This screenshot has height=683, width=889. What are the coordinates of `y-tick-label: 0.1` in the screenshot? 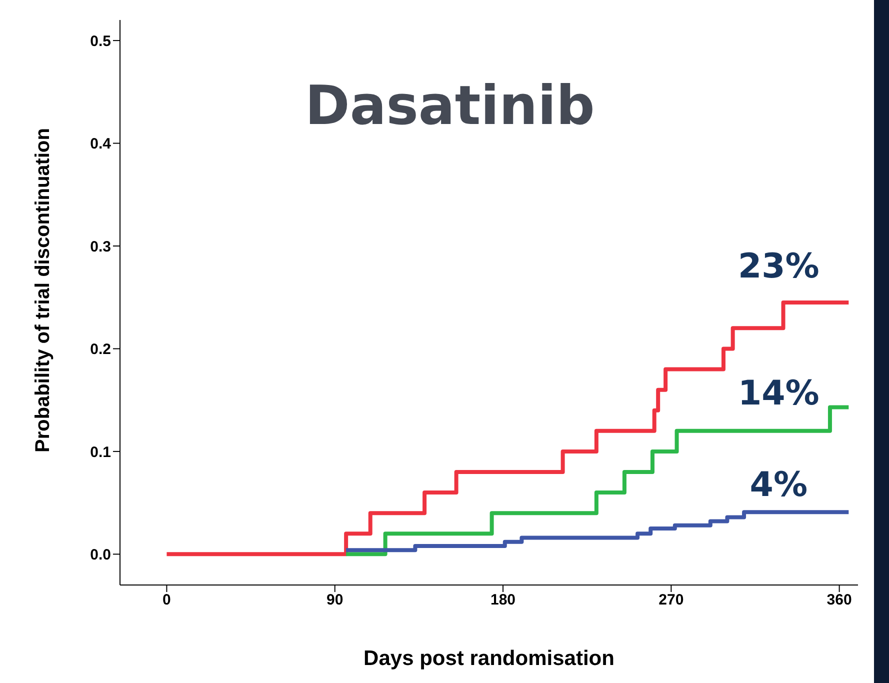 It's located at (100, 452).